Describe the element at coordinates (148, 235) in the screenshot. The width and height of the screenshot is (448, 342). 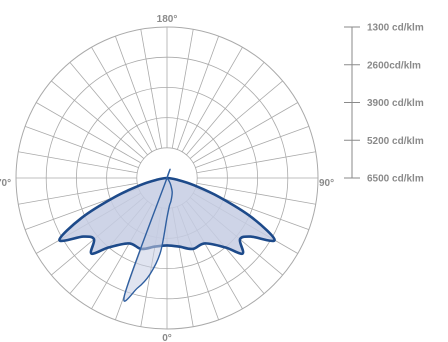
I see `curve-c90-c270` at that location.